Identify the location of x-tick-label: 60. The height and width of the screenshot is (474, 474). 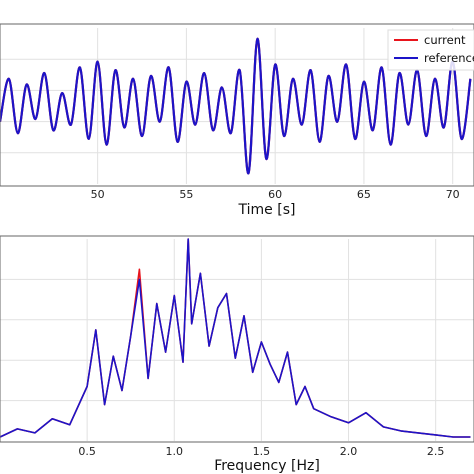
(275, 194).